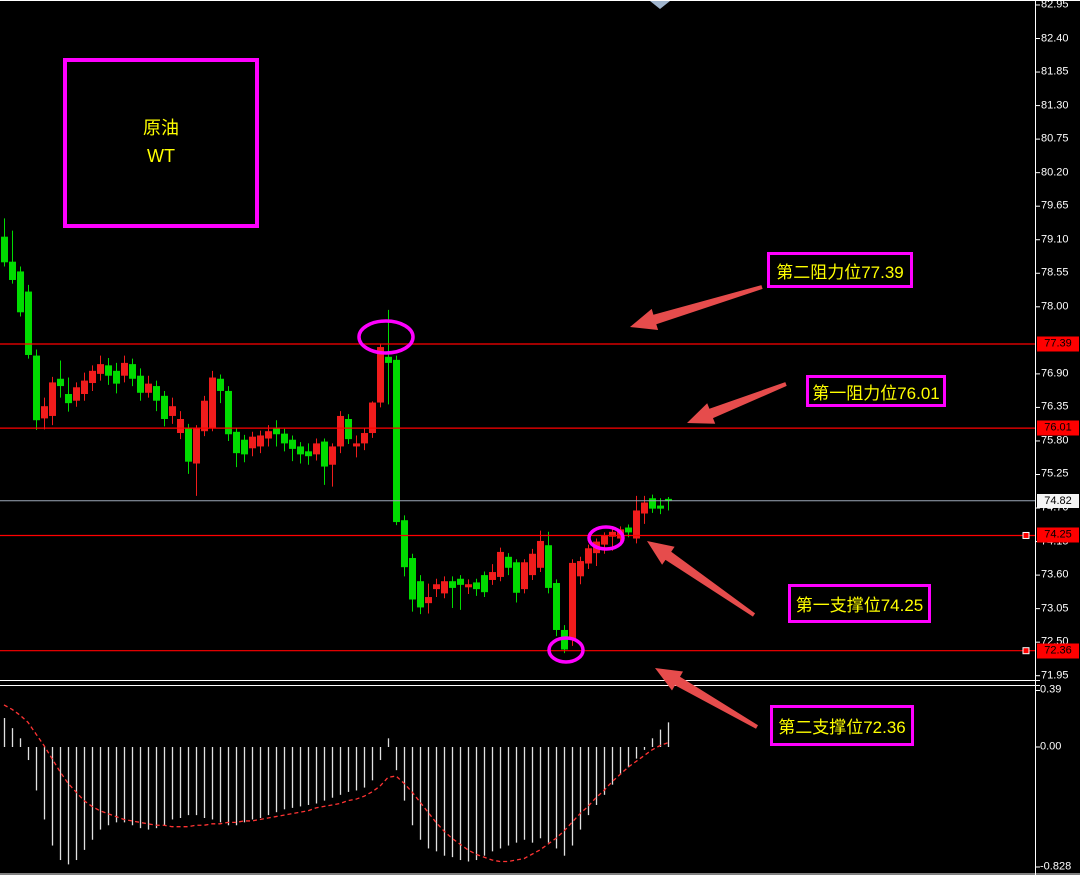 The image size is (1080, 875). I want to click on level-price-tag: 76.01, so click(1058, 428).